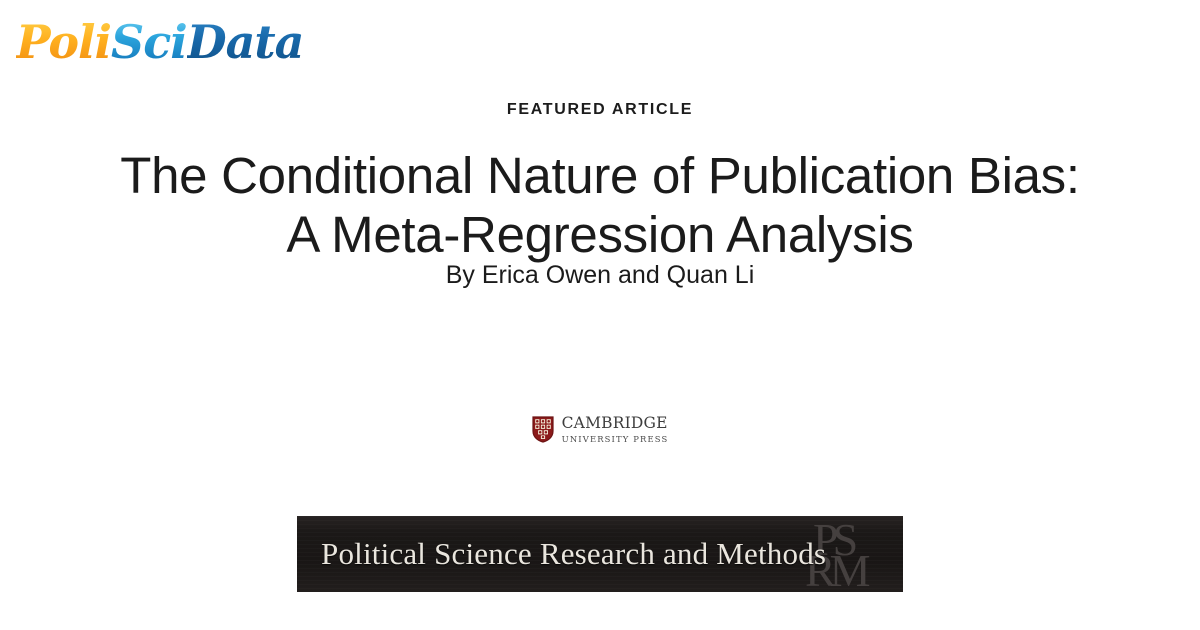 This screenshot has height=630, width=1200. What do you see at coordinates (838, 569) in the screenshot?
I see `psrm-monogram-bottom: RM` at bounding box center [838, 569].